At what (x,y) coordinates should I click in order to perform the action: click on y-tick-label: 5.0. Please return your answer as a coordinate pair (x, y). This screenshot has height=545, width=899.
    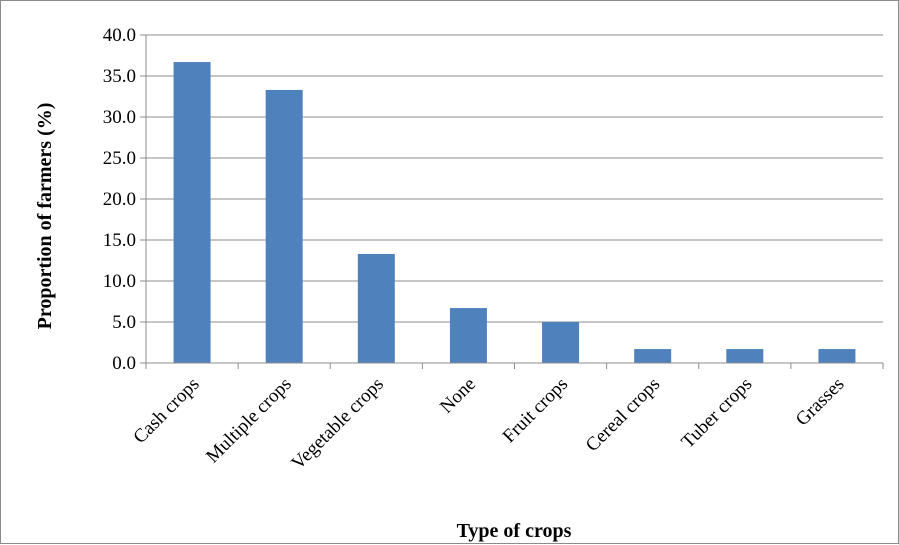
    Looking at the image, I should click on (124, 322).